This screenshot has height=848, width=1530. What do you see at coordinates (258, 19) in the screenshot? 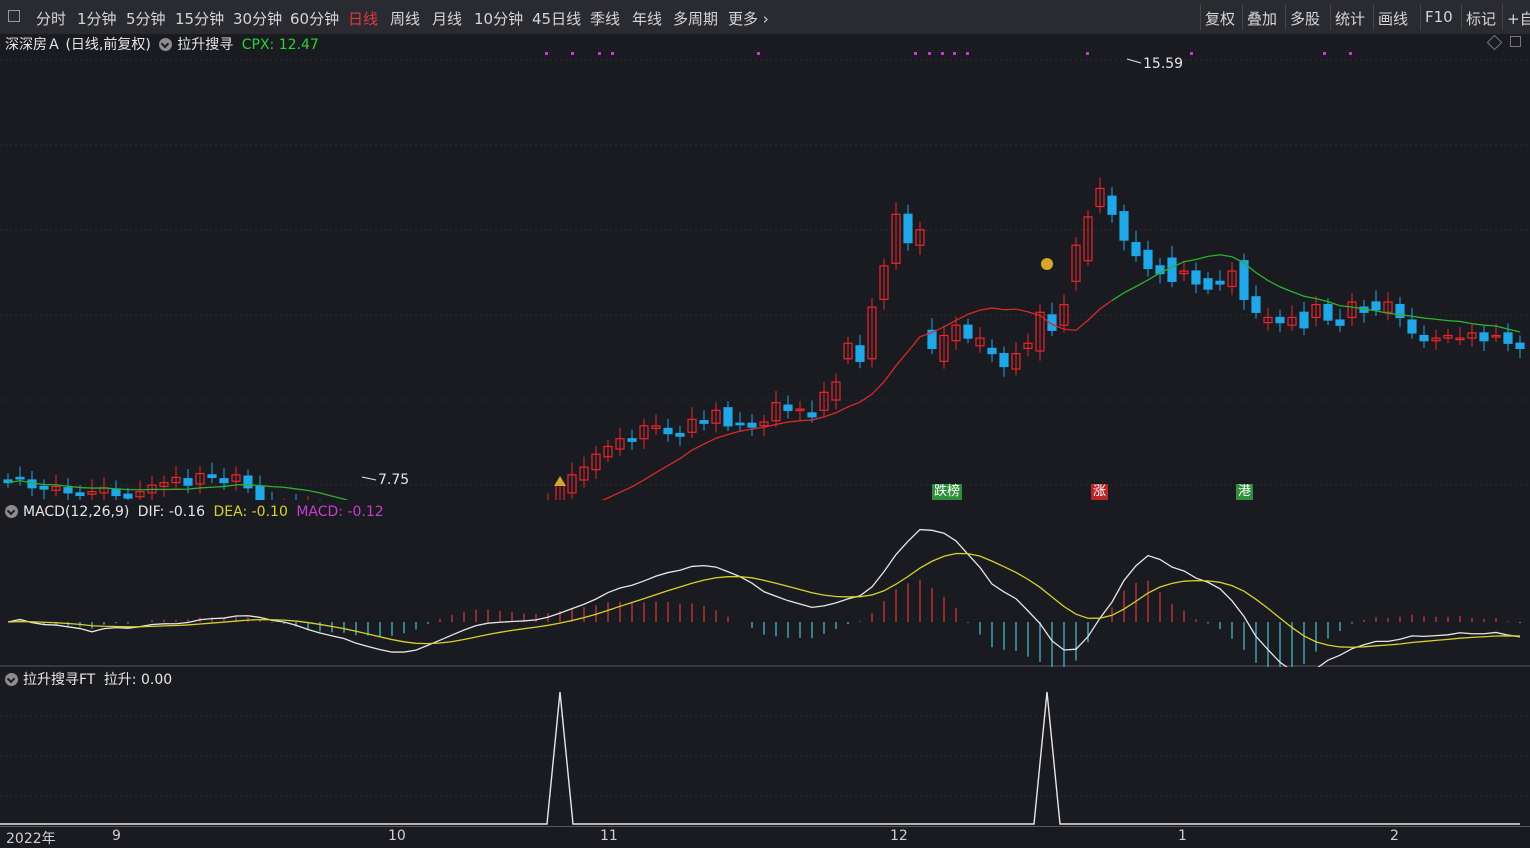
I see `period-tab-4: 30分钟` at bounding box center [258, 19].